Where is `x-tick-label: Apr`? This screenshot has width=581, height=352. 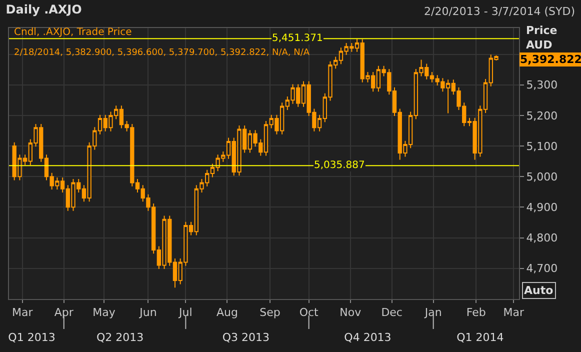 x-tick-label: Apr is located at coordinates (64, 313).